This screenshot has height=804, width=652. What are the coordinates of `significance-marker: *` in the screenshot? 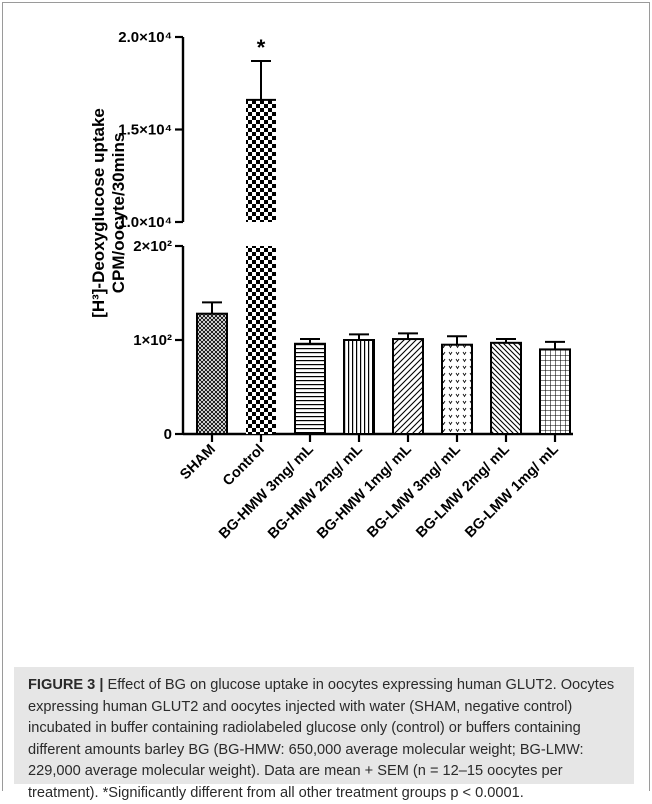 It's located at (261, 47).